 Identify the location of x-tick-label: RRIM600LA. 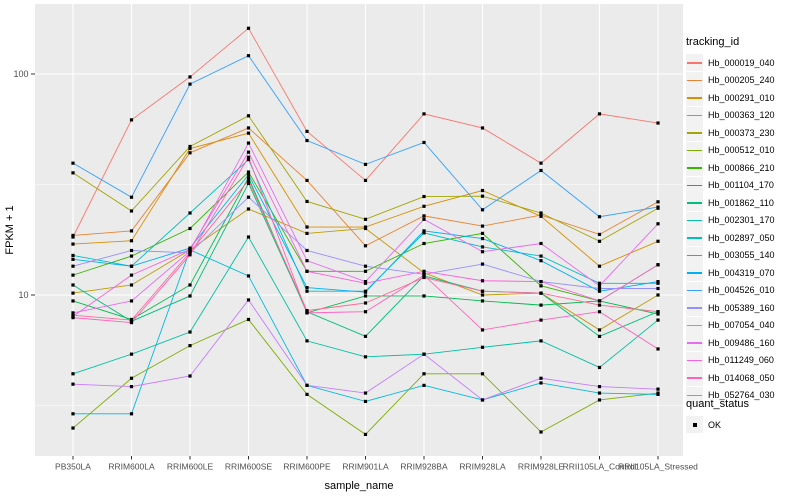
(131, 467).